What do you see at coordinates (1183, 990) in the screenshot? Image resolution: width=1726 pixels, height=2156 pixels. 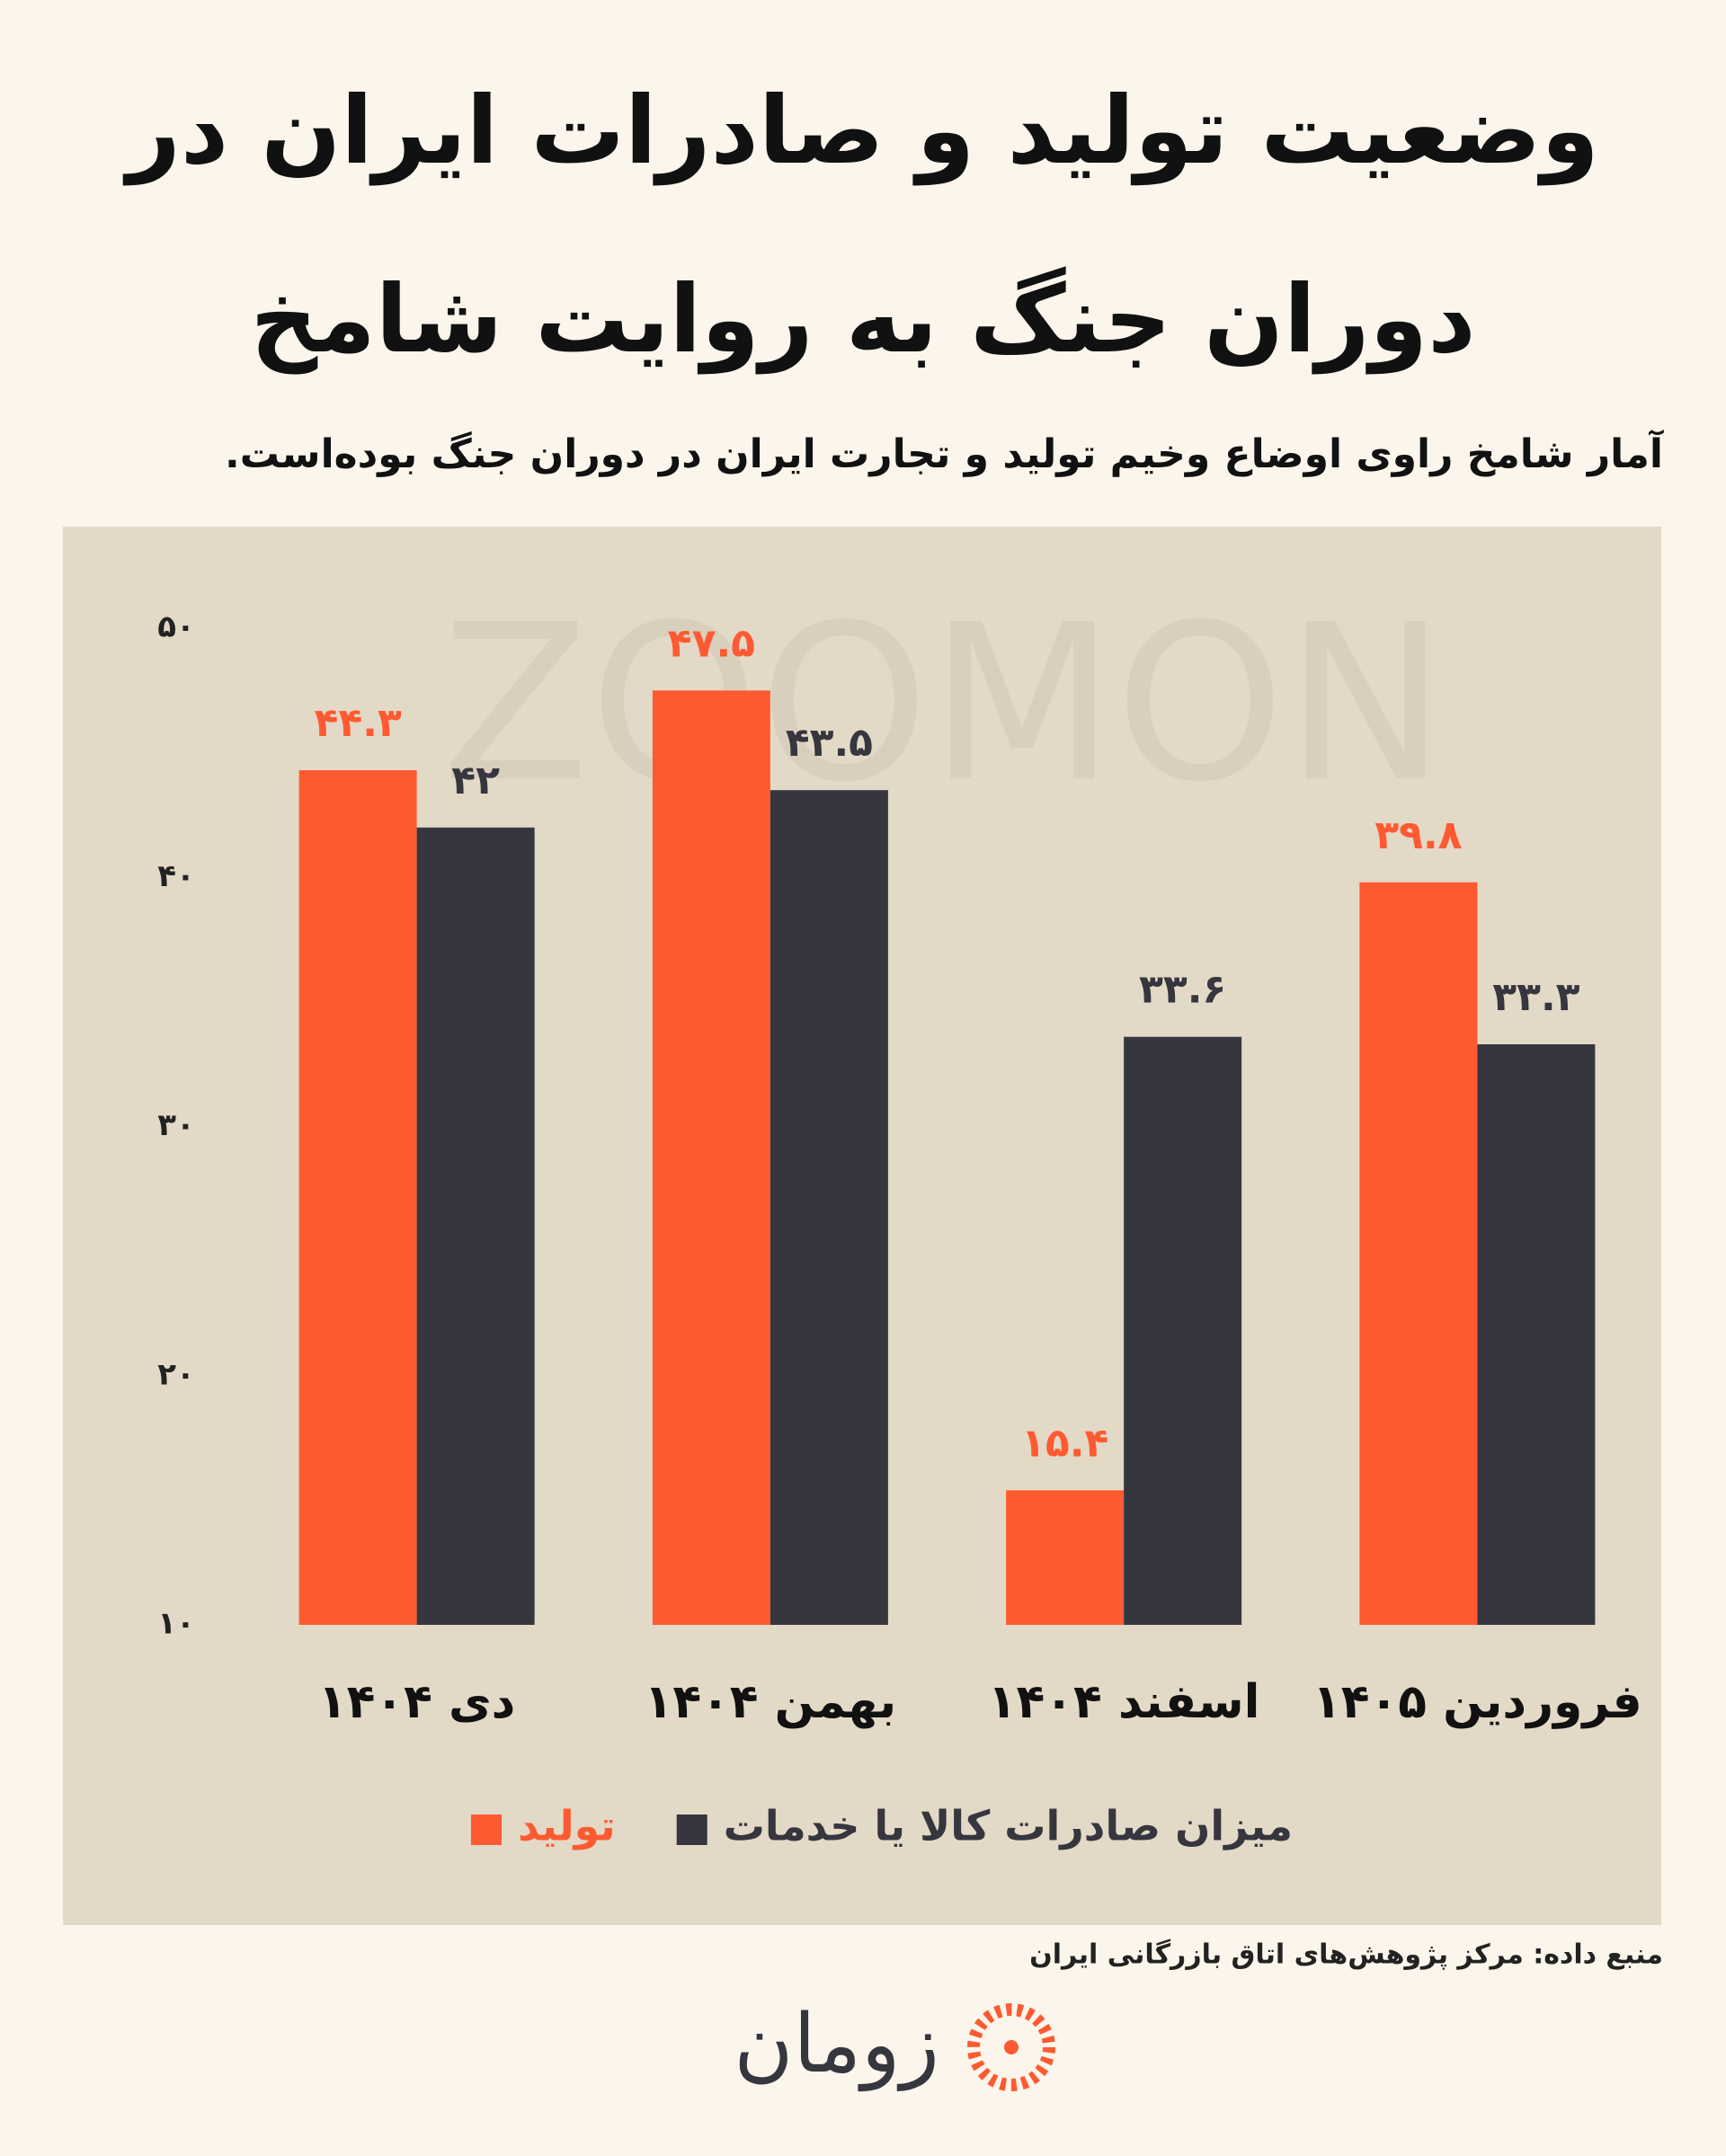 I see `data-label: ۳۳.۶` at bounding box center [1183, 990].